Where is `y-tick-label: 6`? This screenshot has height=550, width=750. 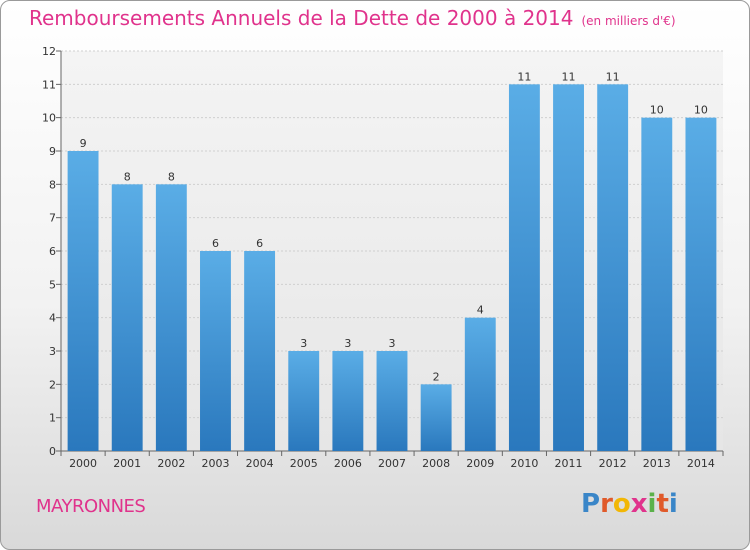
y-tick-label: 6 is located at coordinates (52, 251).